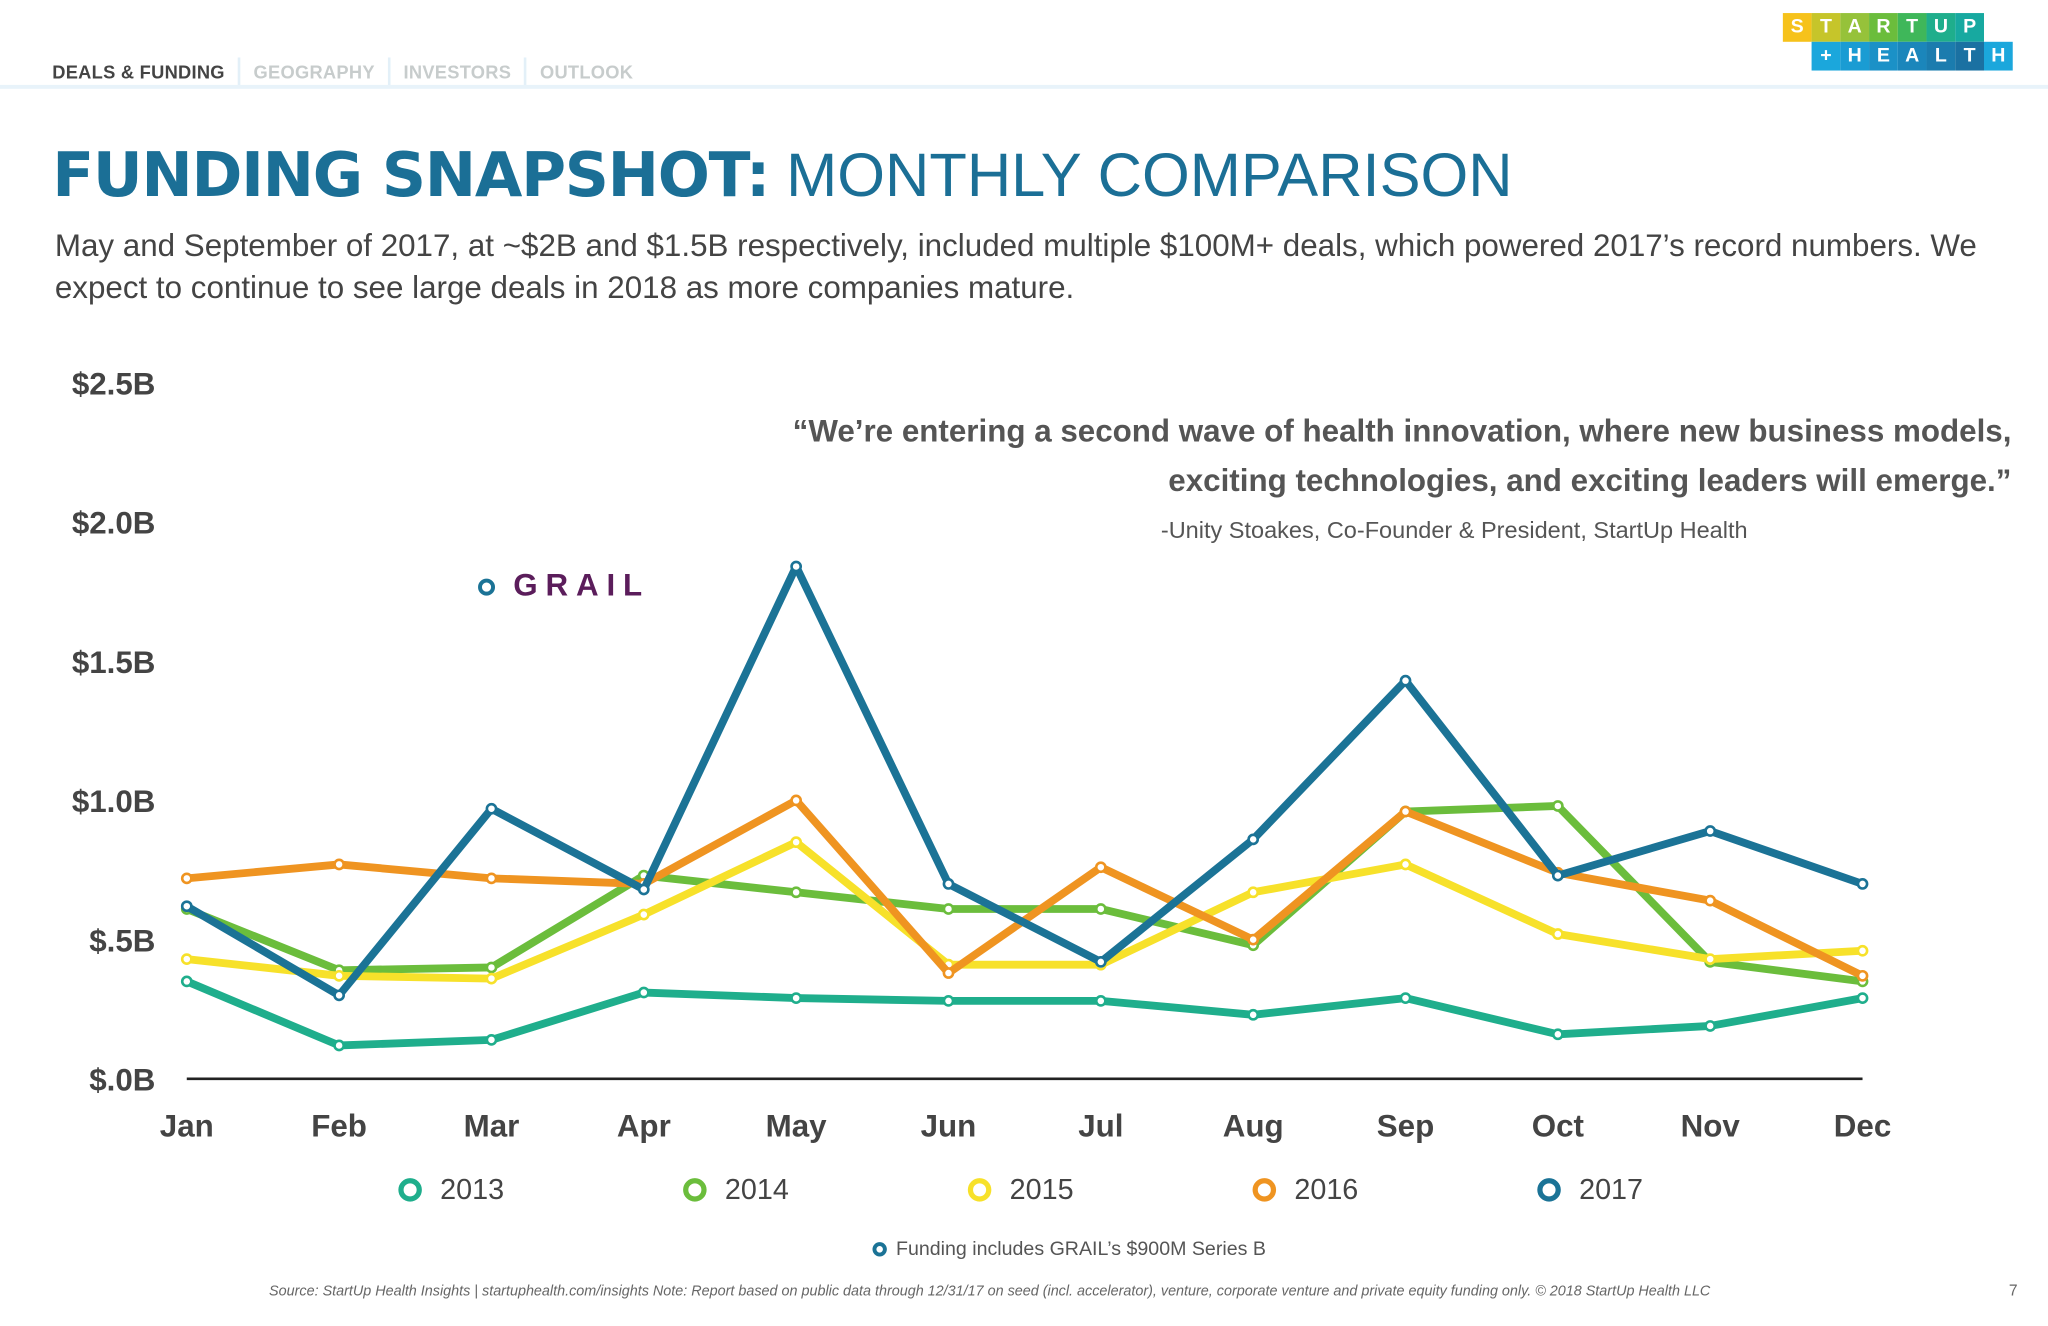 This screenshot has height=1326, width=2048. Describe the element at coordinates (1024, 1013) in the screenshot. I see `series-line-2013` at that location.